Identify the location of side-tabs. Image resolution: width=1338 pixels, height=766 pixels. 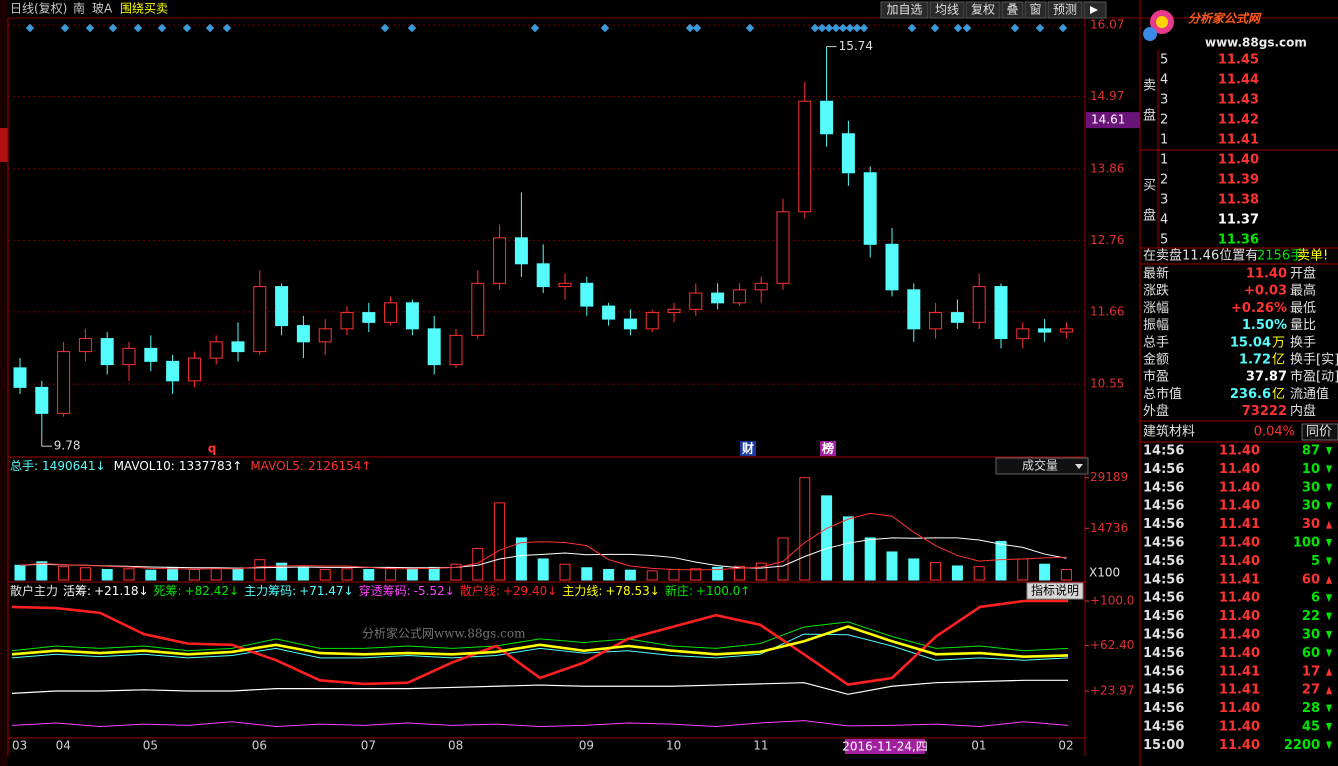
(4, 383).